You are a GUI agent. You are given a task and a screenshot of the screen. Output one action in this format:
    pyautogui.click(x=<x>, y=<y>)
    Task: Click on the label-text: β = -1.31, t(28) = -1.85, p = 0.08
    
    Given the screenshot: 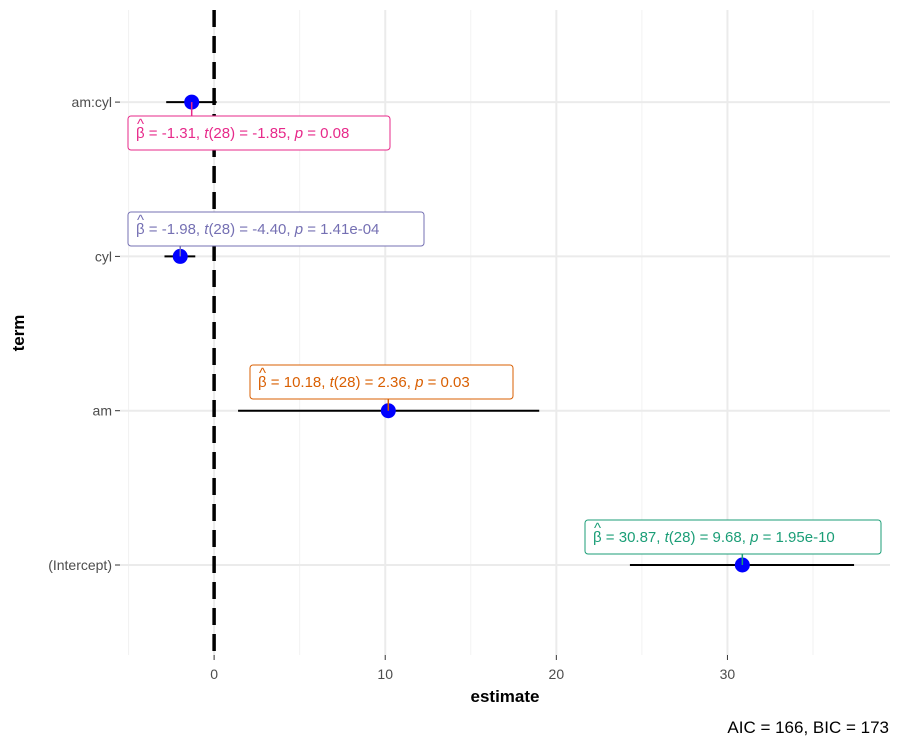 What is the action you would take?
    pyautogui.click(x=242, y=133)
    